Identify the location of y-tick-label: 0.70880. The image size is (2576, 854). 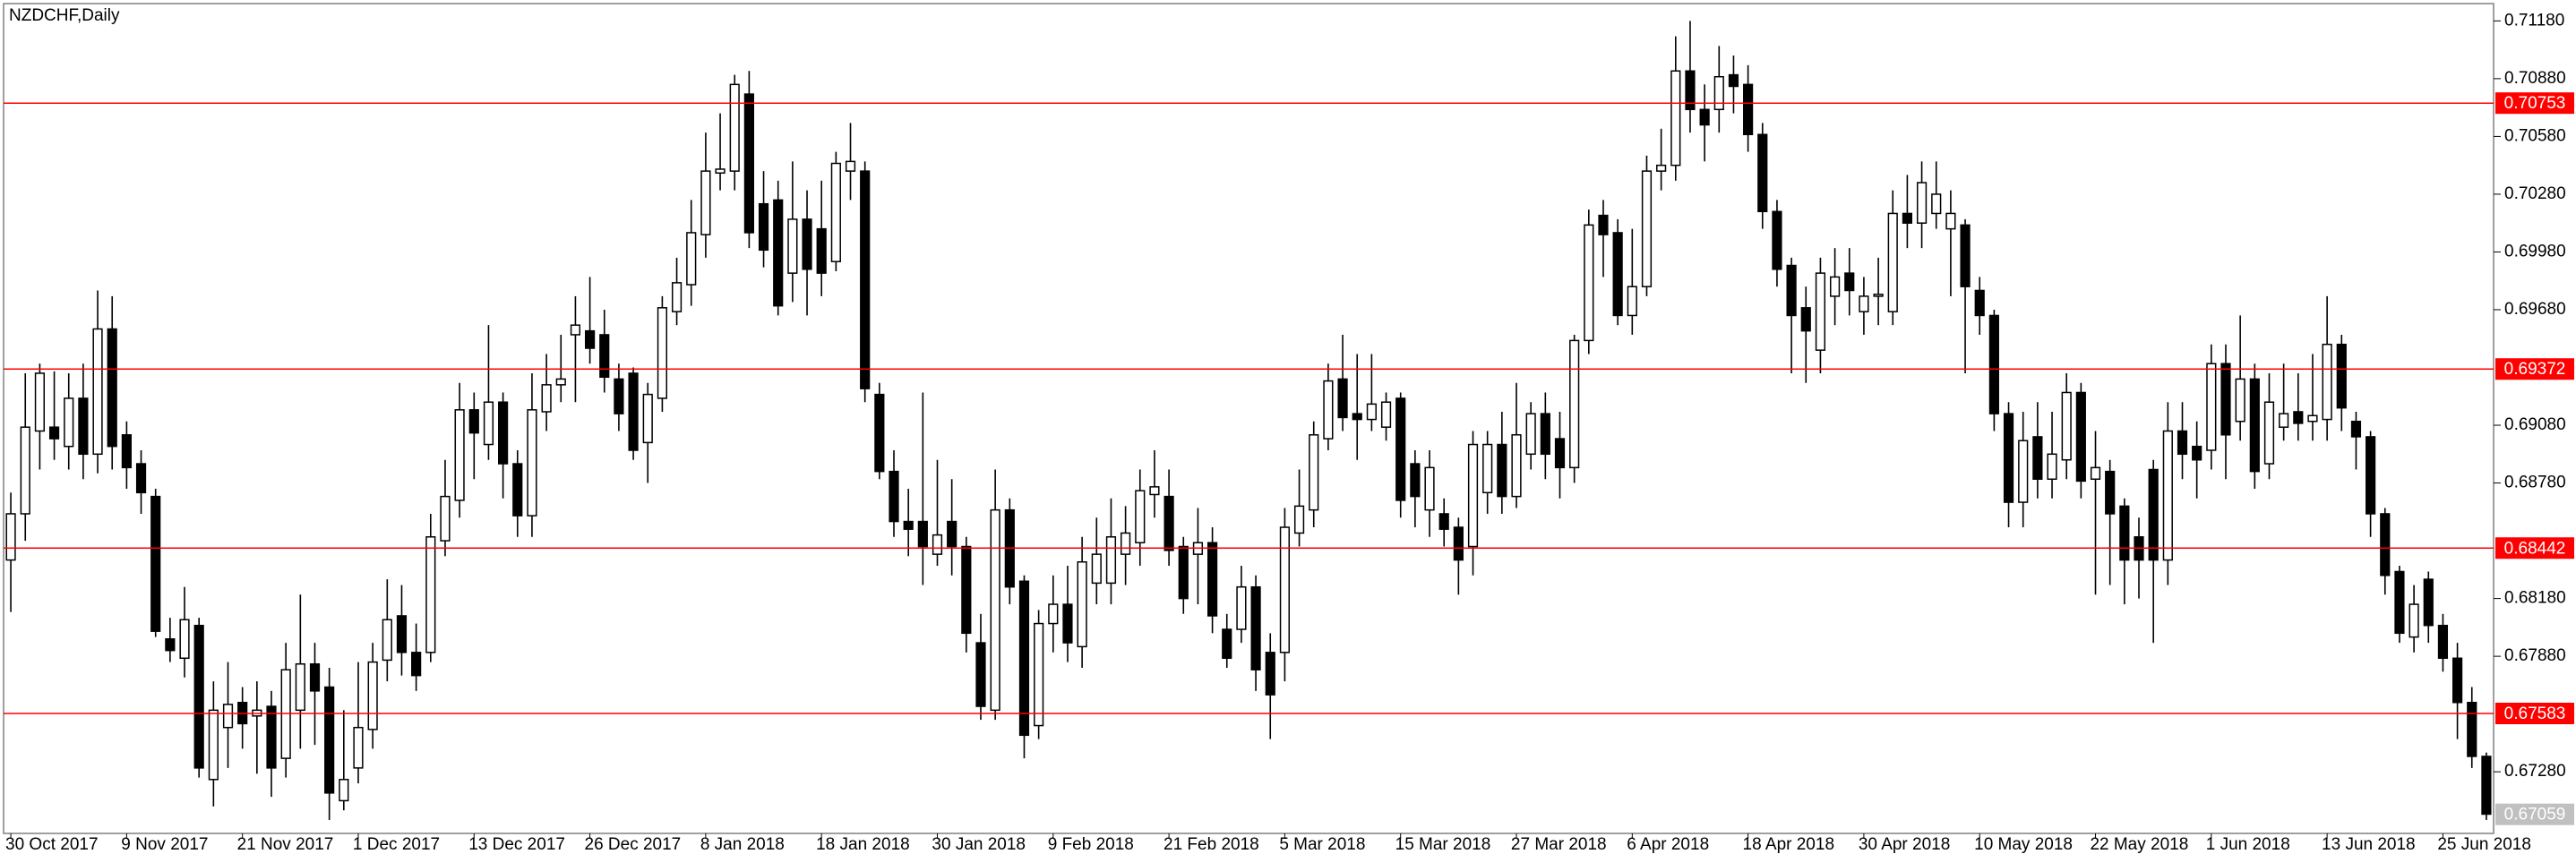
(2535, 78).